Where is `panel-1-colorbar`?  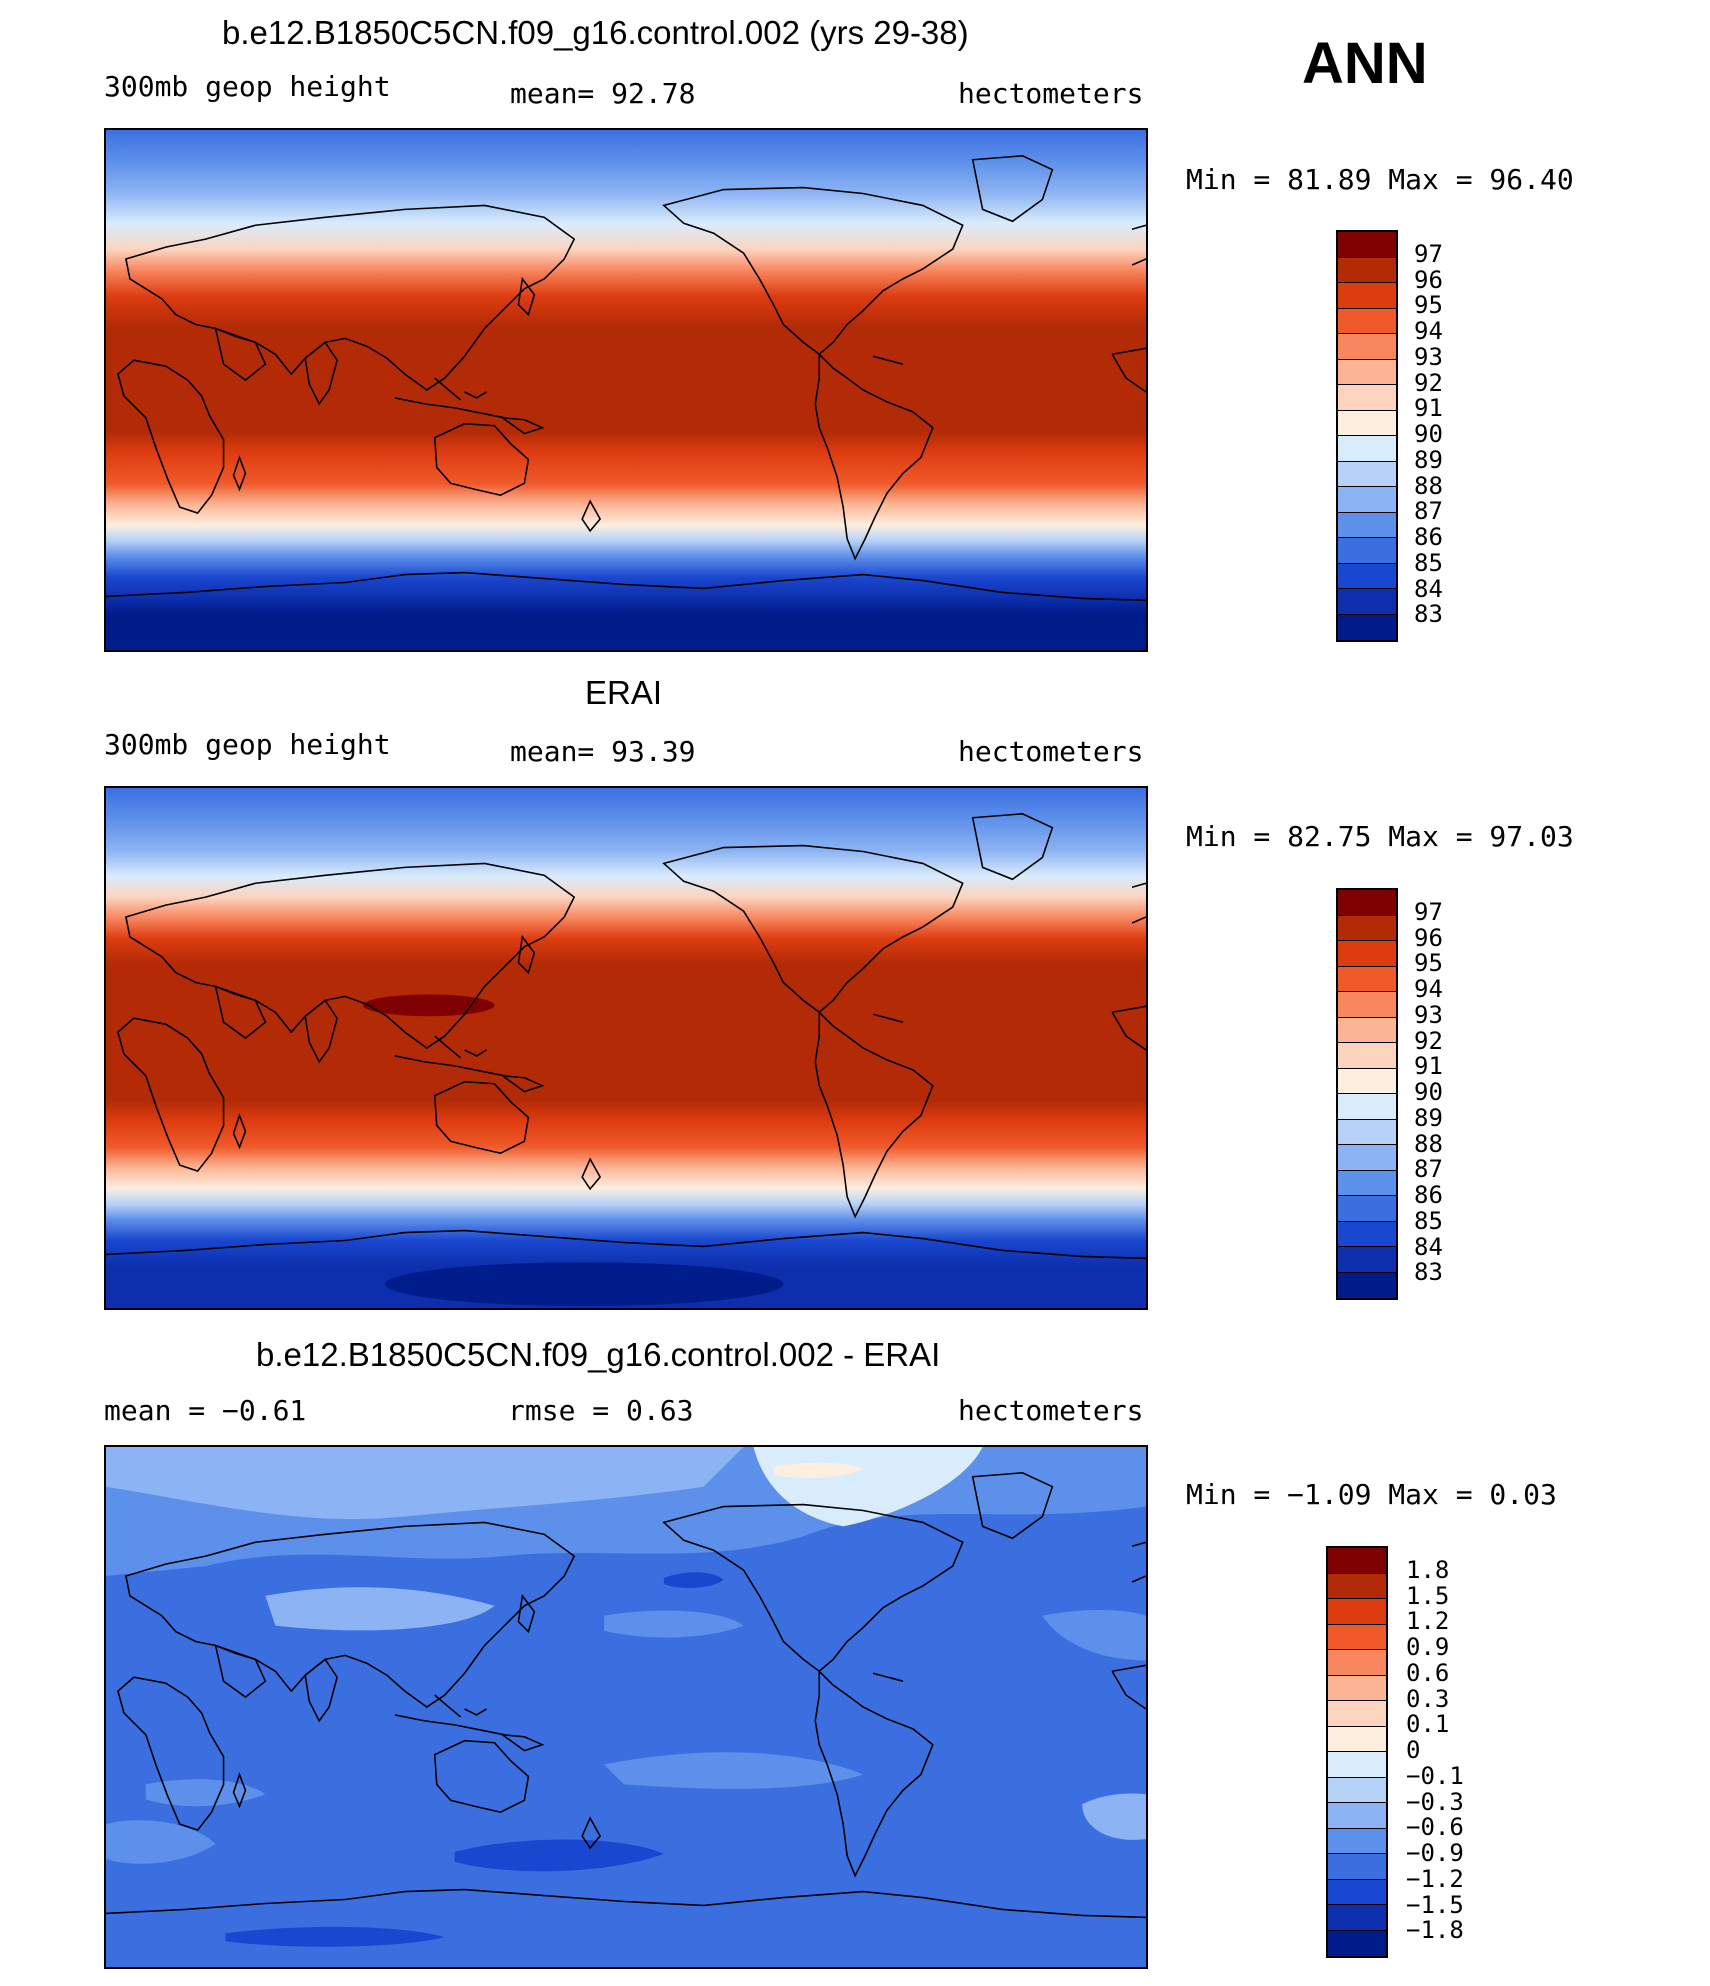 panel-1-colorbar is located at coordinates (1367, 436).